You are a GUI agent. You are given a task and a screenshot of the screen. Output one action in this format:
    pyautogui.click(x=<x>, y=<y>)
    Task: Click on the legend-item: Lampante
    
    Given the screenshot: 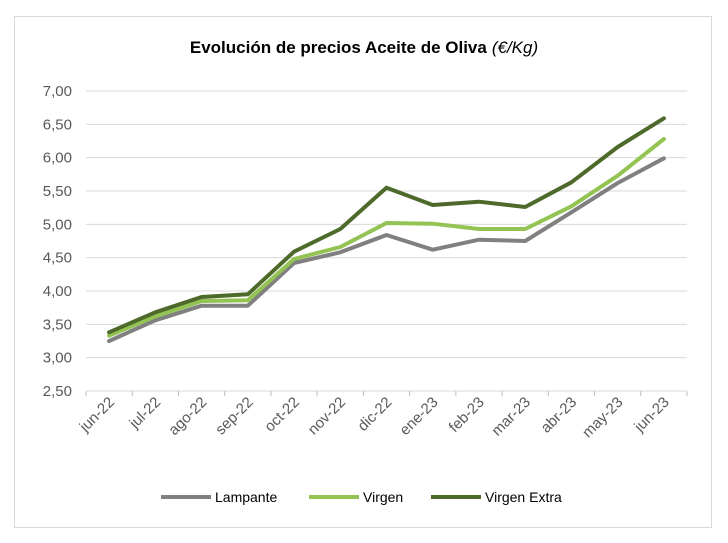 What is the action you would take?
    pyautogui.click(x=219, y=497)
    